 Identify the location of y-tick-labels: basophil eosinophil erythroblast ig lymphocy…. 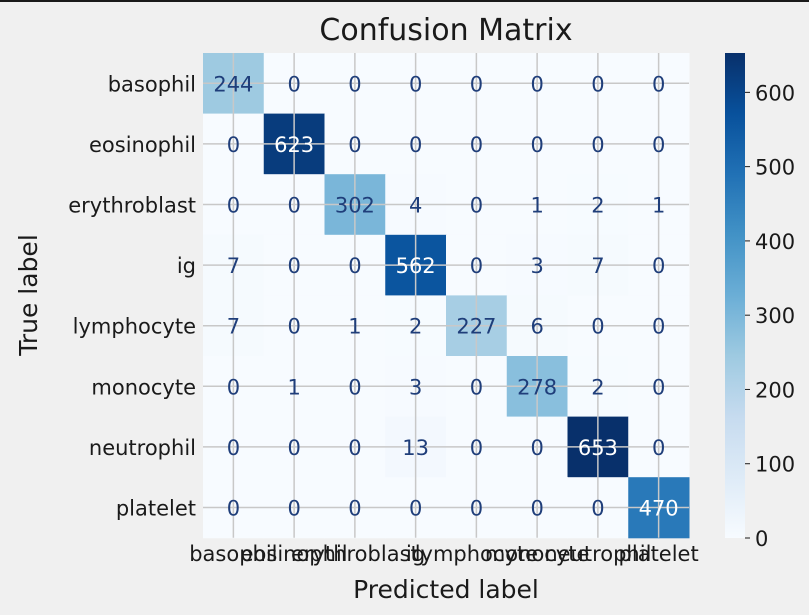
(132, 296).